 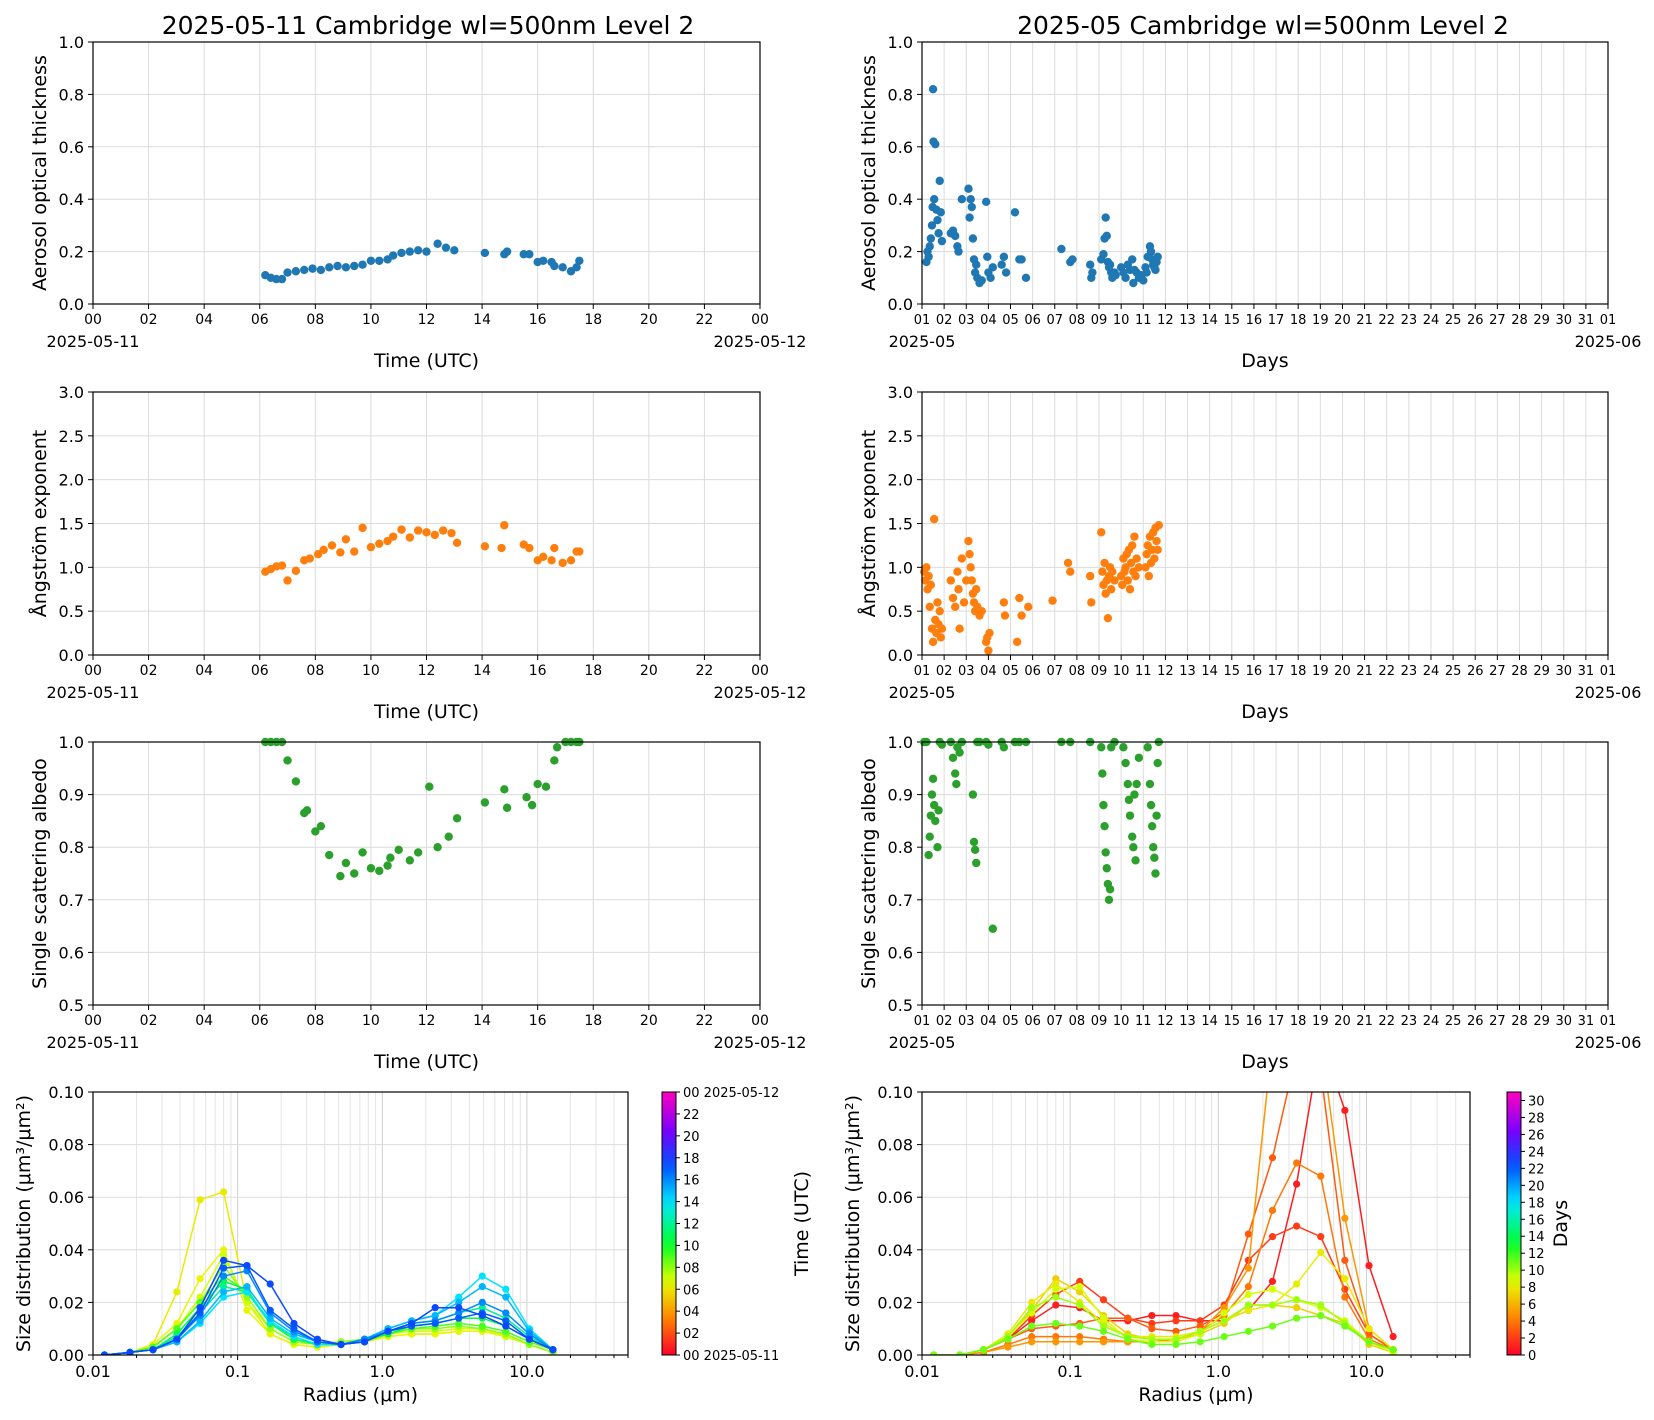 What do you see at coordinates (760, 692) in the screenshot?
I see `daily-angstrom-date-right: 2025-05-12` at bounding box center [760, 692].